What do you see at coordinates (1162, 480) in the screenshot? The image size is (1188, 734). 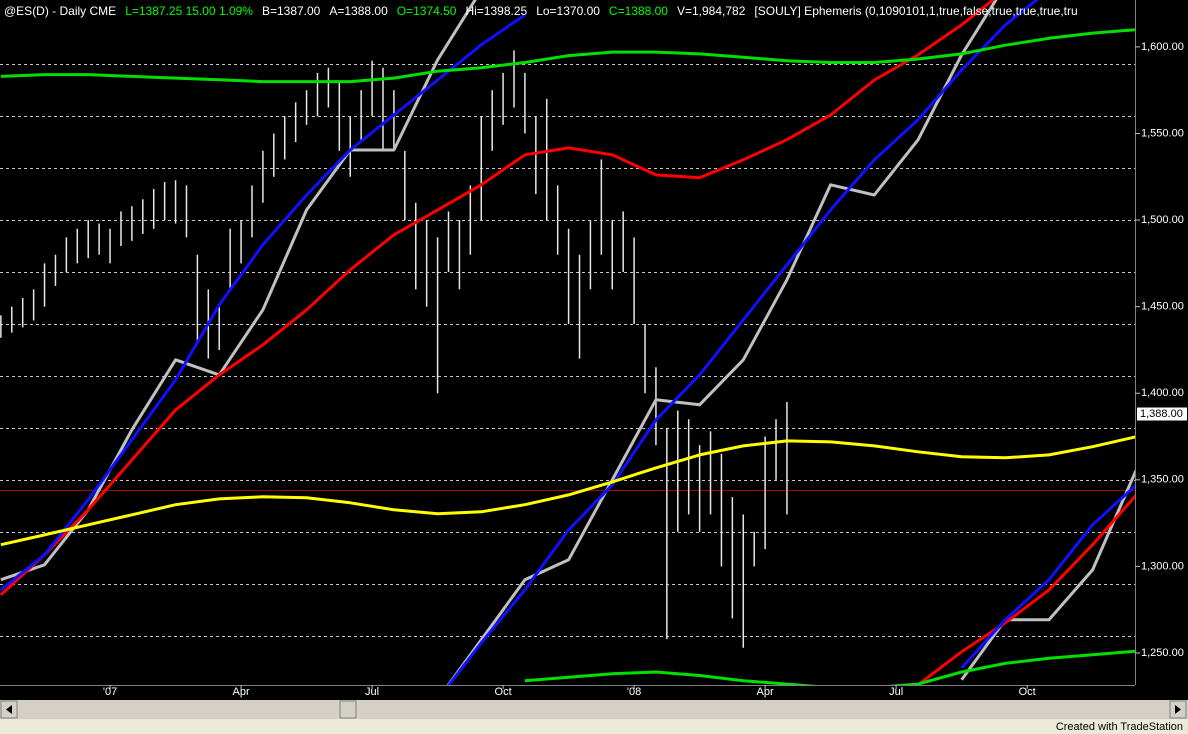 I see `y-tick-label: 1,350.00` at bounding box center [1162, 480].